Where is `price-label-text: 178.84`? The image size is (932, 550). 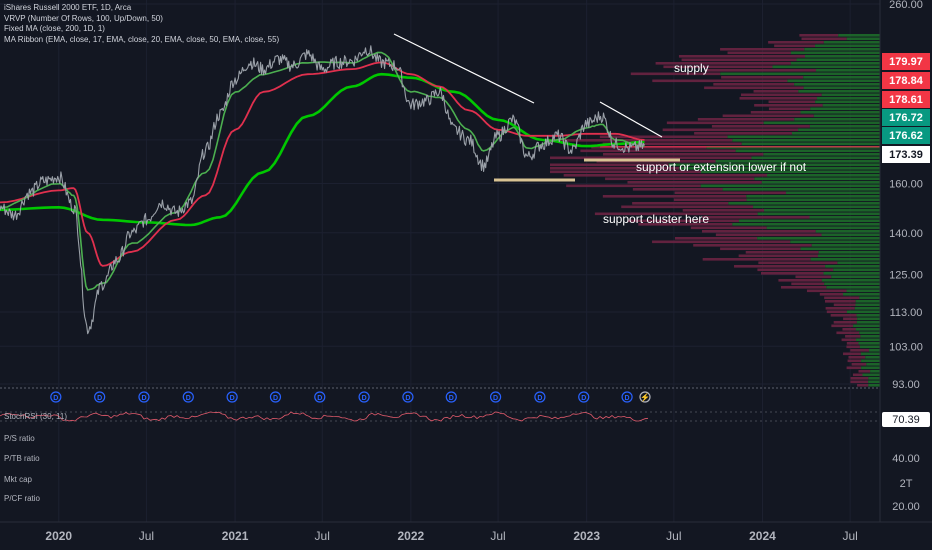 price-label-text: 178.84 is located at coordinates (906, 81).